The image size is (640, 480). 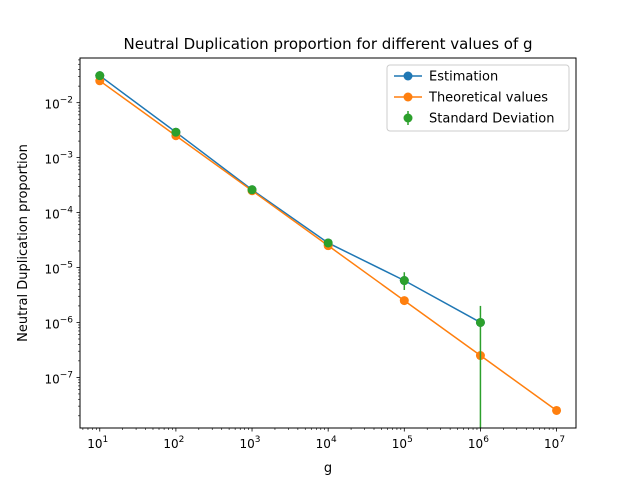 What do you see at coordinates (97, 443) in the screenshot?
I see `x-tick-label: 10¹` at bounding box center [97, 443].